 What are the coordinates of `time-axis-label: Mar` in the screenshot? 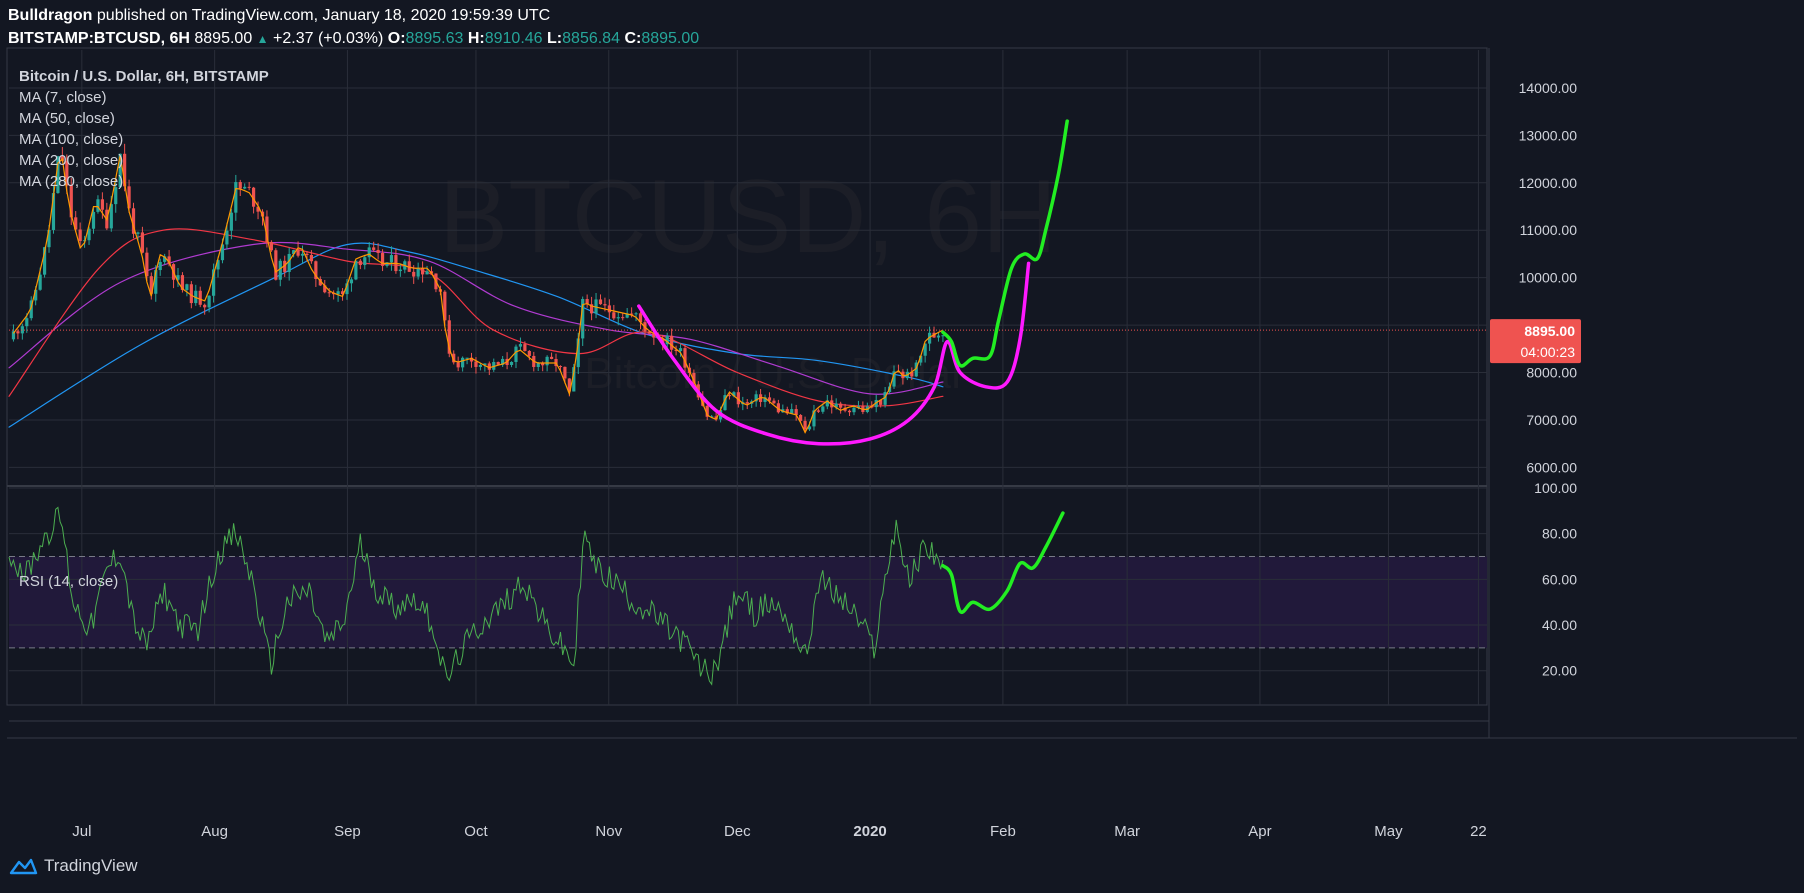 It's located at (1127, 831).